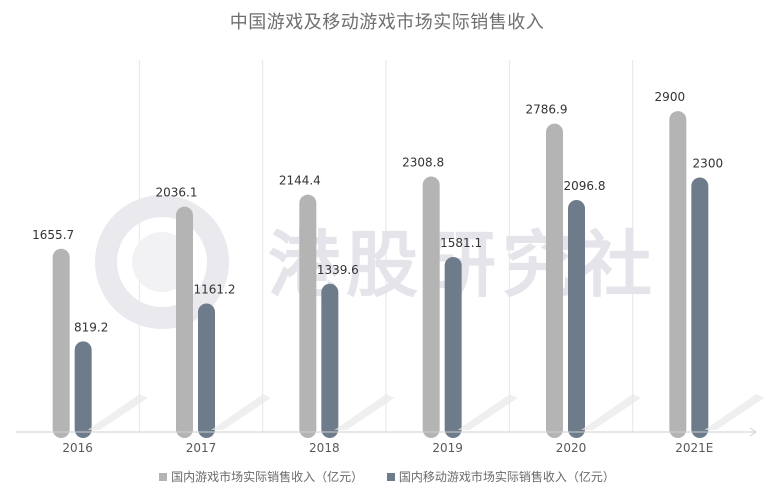 The height and width of the screenshot is (498, 774). What do you see at coordinates (308, 316) in the screenshot?
I see `bar-series-1-2018` at bounding box center [308, 316].